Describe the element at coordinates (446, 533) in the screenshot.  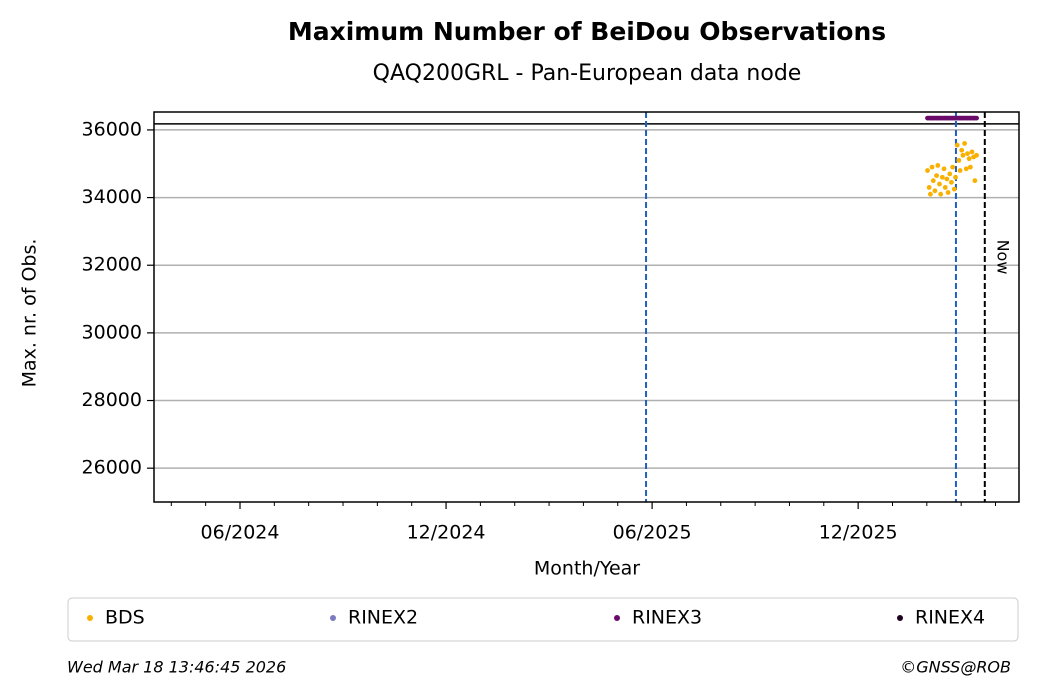
I see `x-tick-label: 12/2024` at that location.